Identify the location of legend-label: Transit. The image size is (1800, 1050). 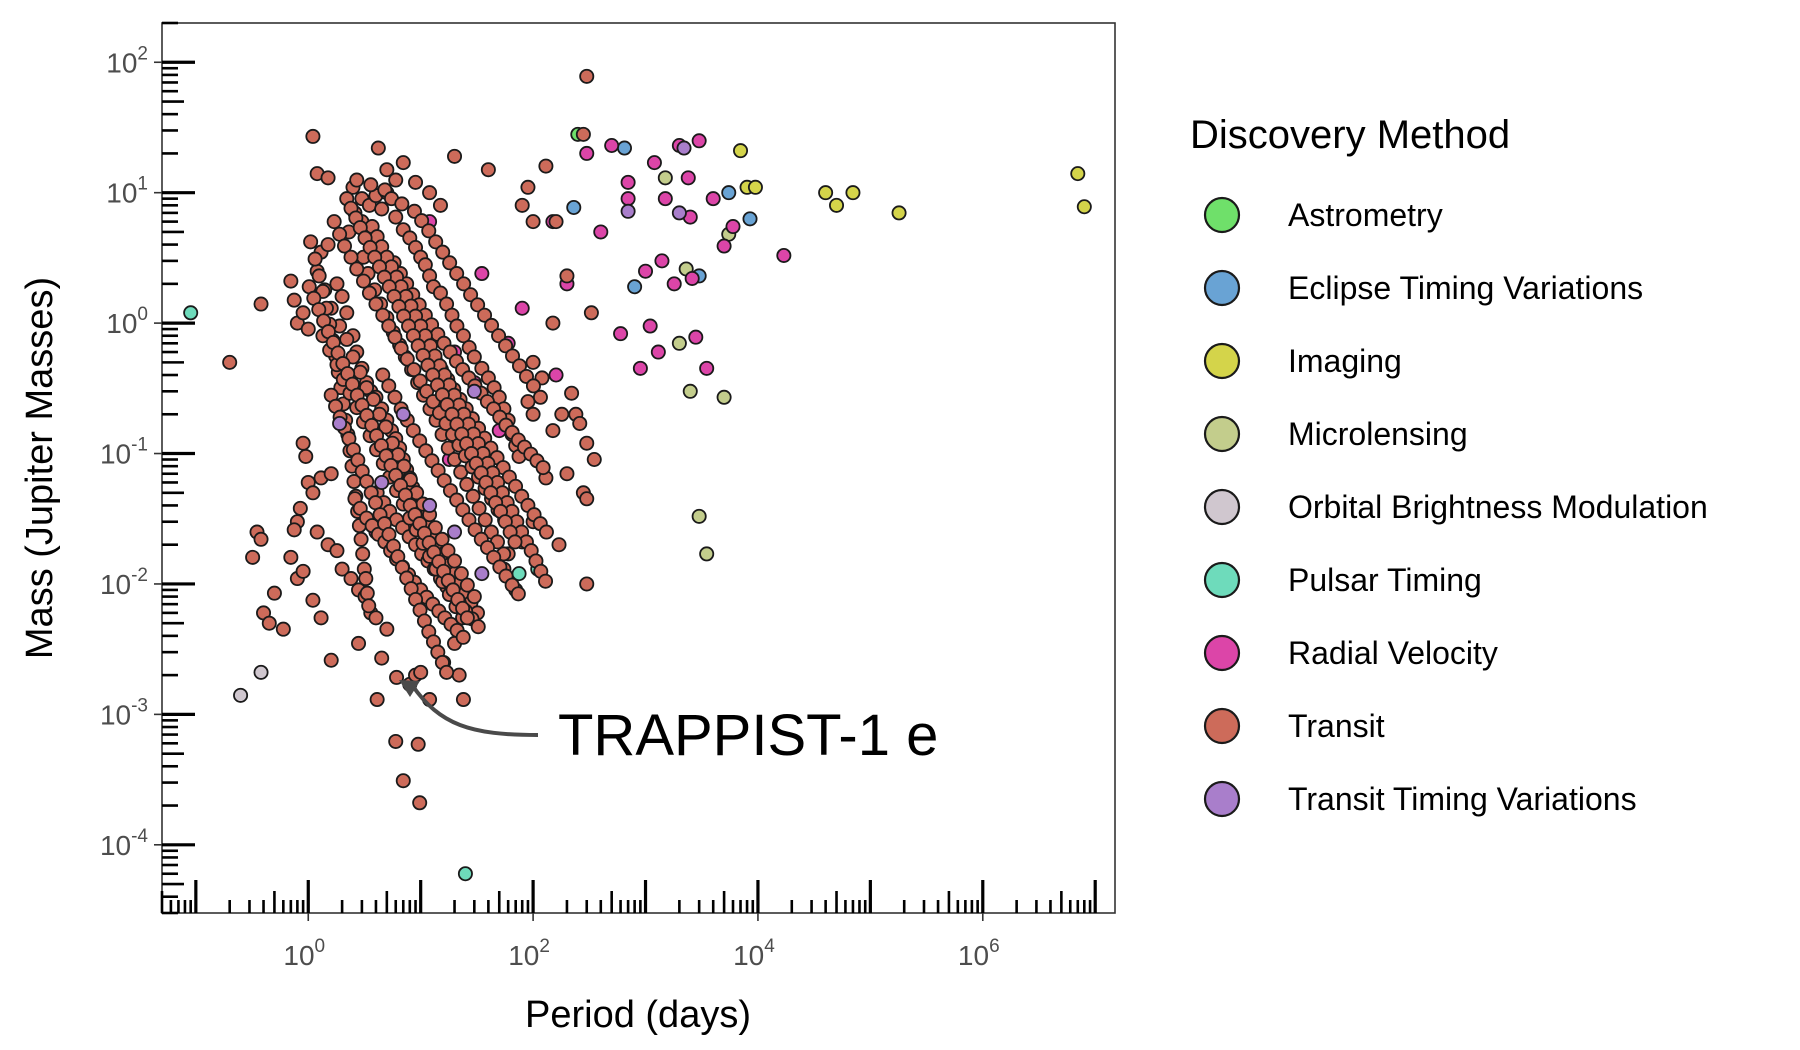
(1336, 726).